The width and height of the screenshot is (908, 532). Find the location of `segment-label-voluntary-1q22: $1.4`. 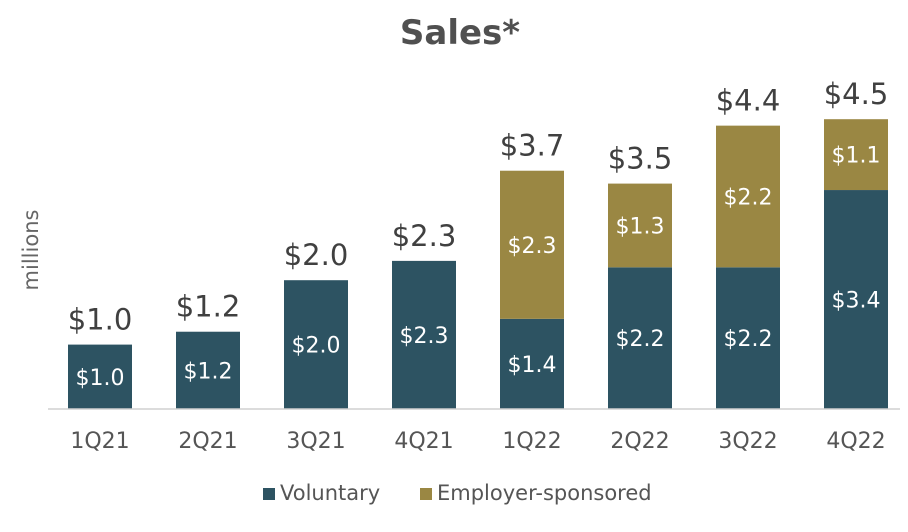

segment-label-voluntary-1q22: $1.4 is located at coordinates (532, 365).